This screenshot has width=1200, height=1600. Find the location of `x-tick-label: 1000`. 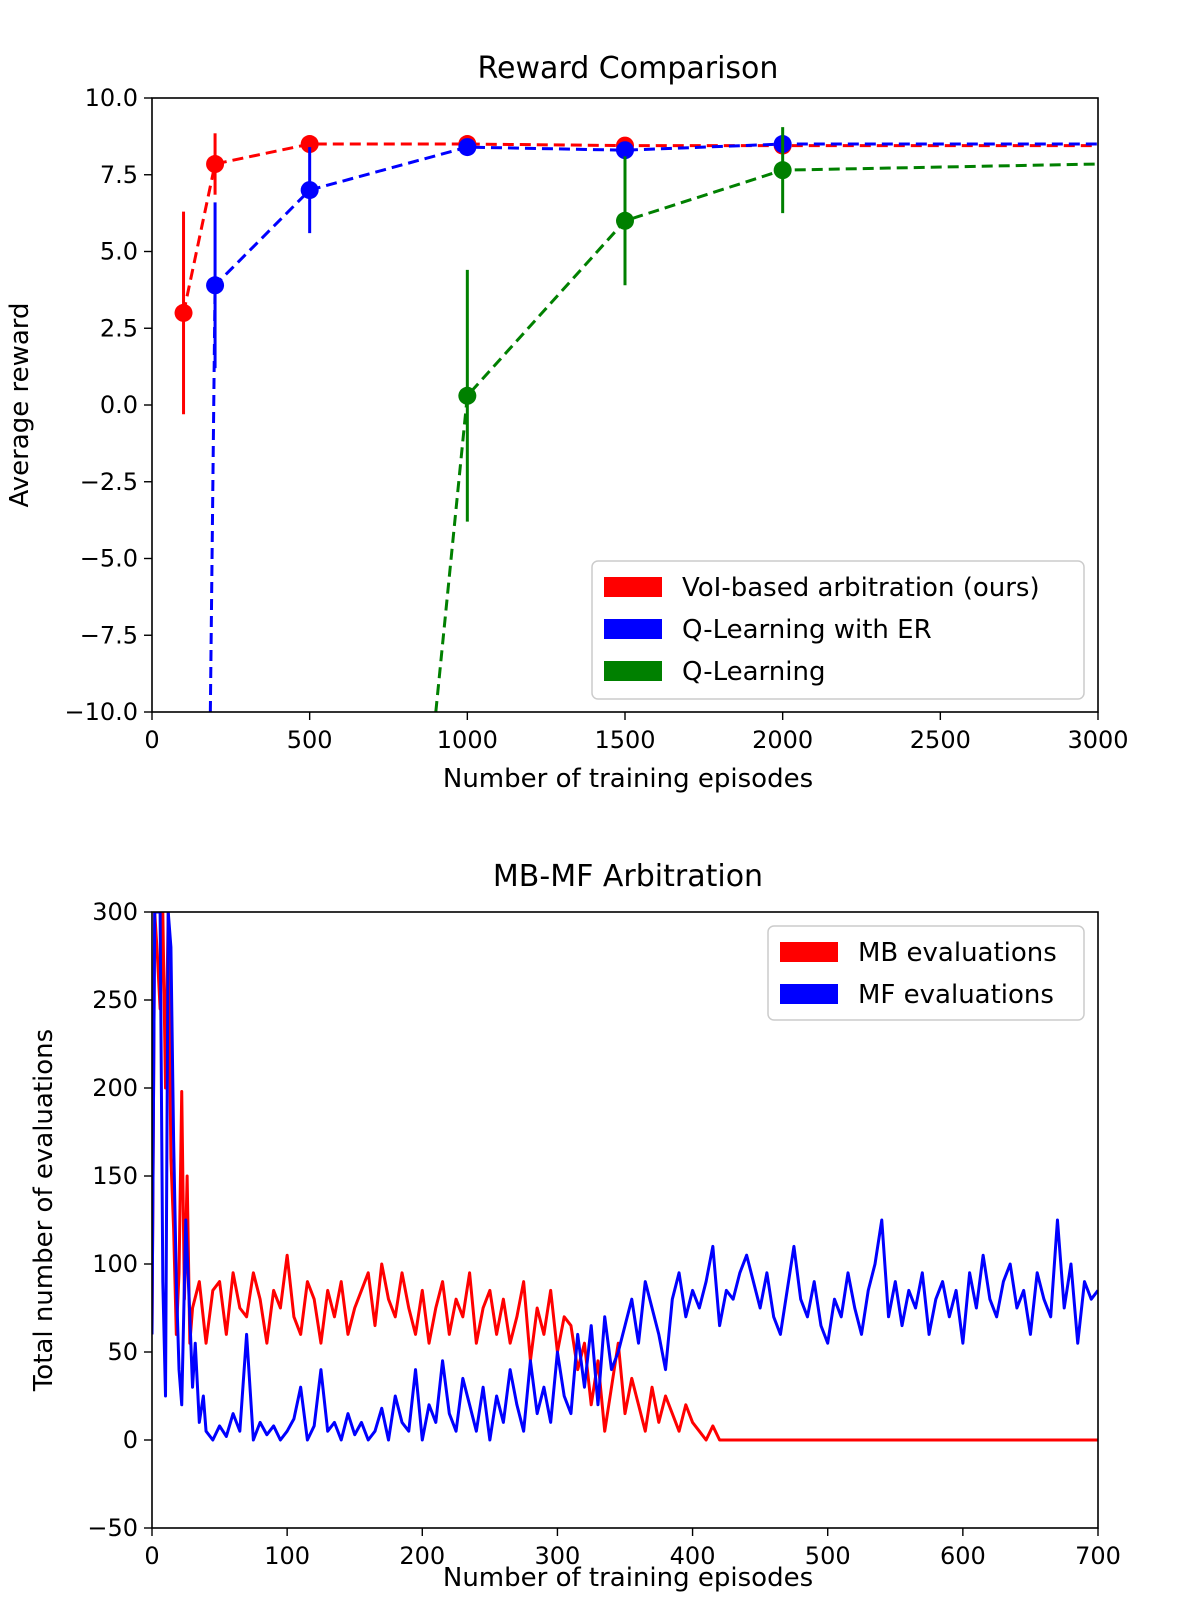

x-tick-label: 1000 is located at coordinates (467, 740).